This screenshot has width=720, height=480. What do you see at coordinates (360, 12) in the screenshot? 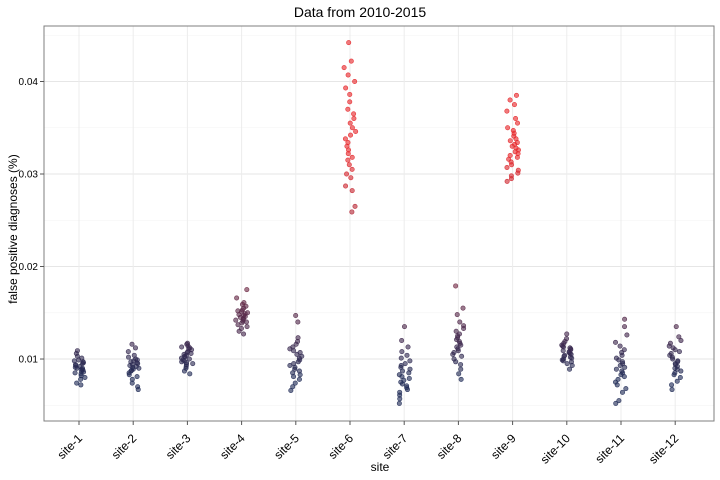
I see `chart-title: Data from 2010-2015` at bounding box center [360, 12].